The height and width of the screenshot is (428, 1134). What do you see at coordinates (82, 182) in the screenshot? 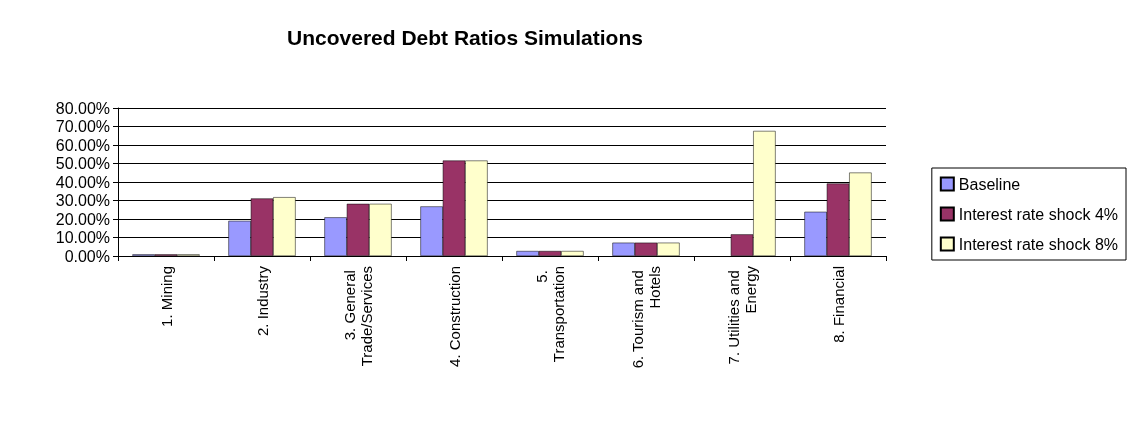
I see `y-tick-label: 40.00%` at bounding box center [82, 182].